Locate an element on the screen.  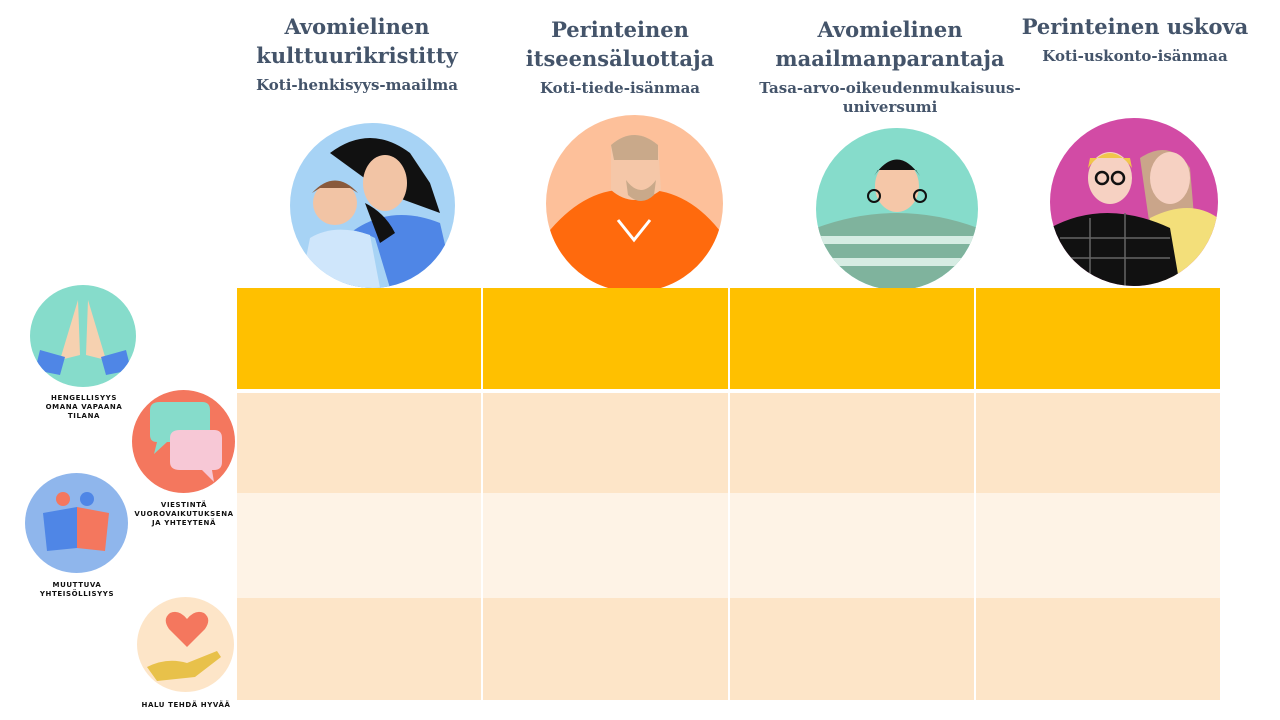
embracing-people-icon is located at coordinates (76, 523).